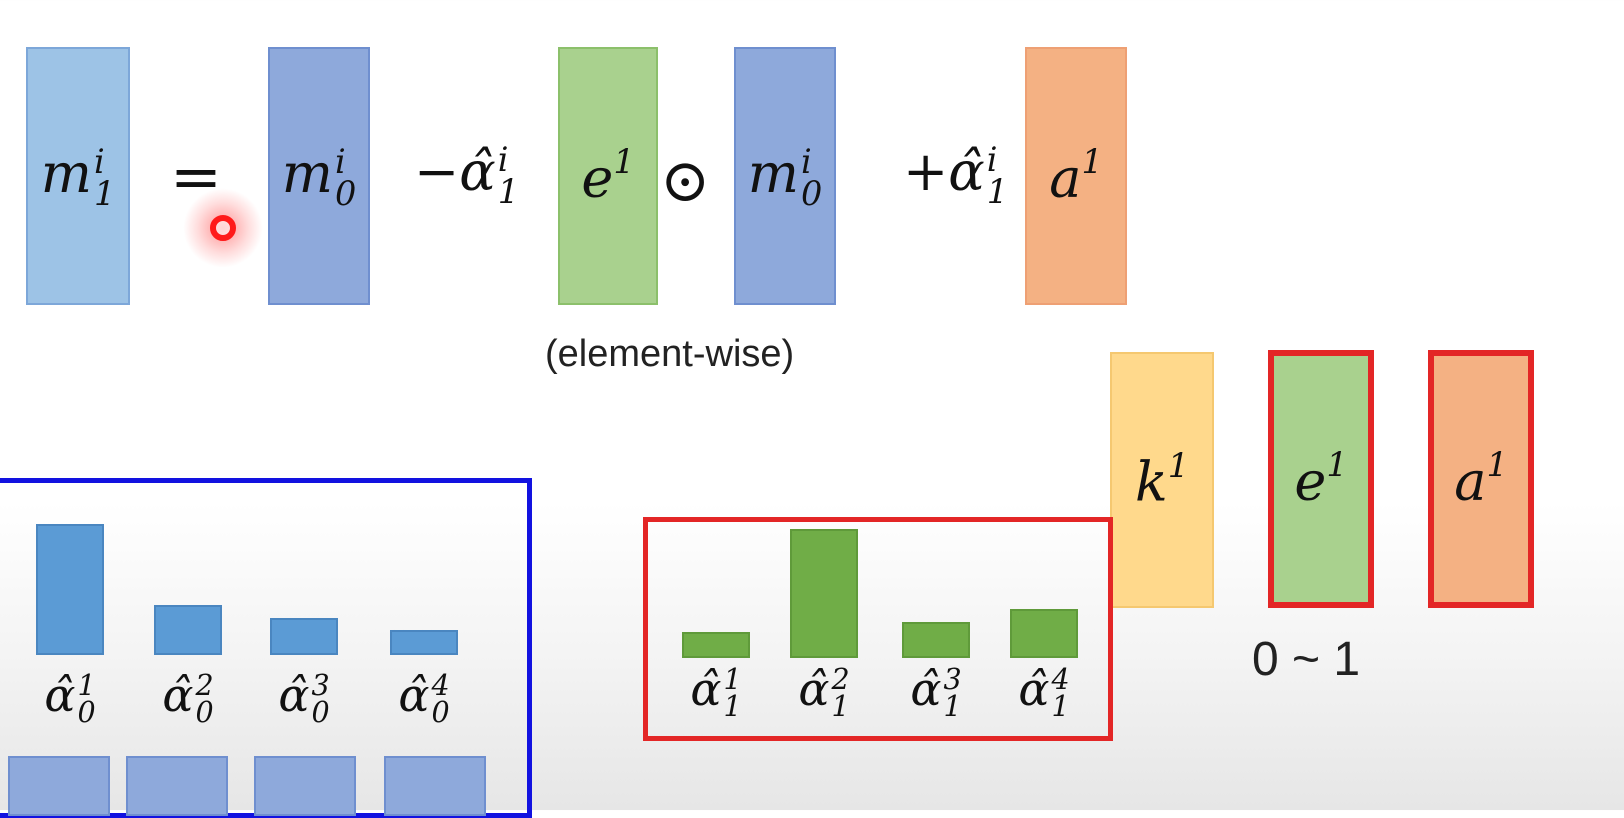 This screenshot has width=1624, height=818. I want to click on elementwise-product-icon: ⊙, so click(685, 181).